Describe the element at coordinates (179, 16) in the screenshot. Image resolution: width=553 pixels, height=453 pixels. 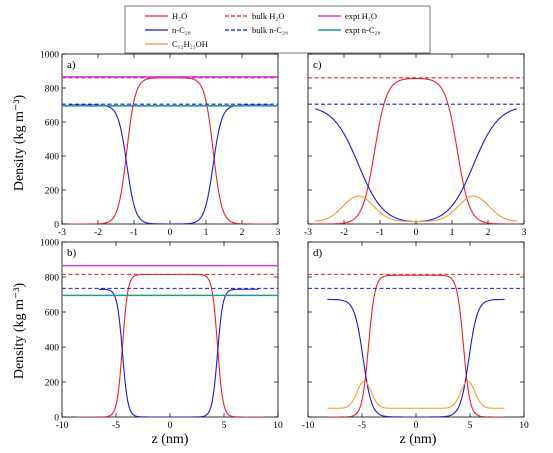
I see `legend-label-h2o: H₂O` at that location.